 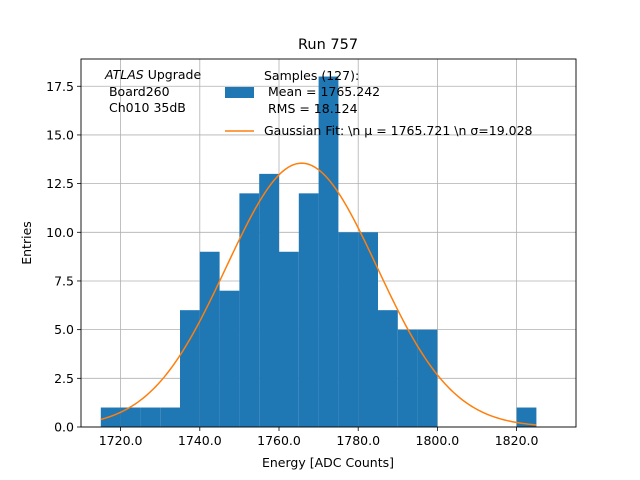 I want to click on x-axis-label: Energy [ADC Counts], so click(x=328, y=462).